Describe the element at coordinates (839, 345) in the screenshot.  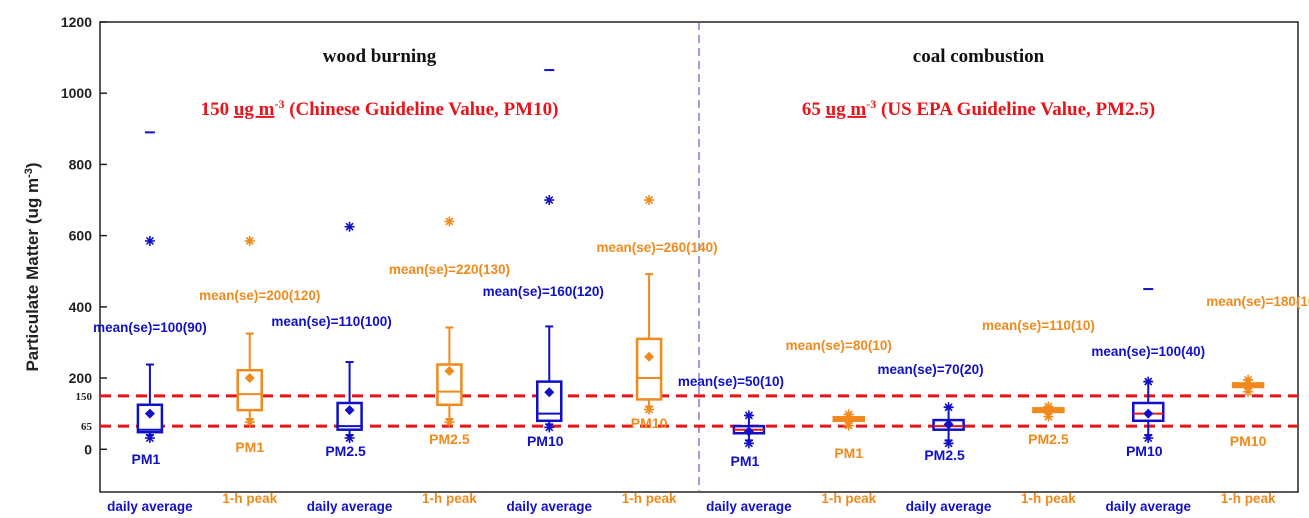
I see `mean-label: mean(se)=80(10)` at that location.